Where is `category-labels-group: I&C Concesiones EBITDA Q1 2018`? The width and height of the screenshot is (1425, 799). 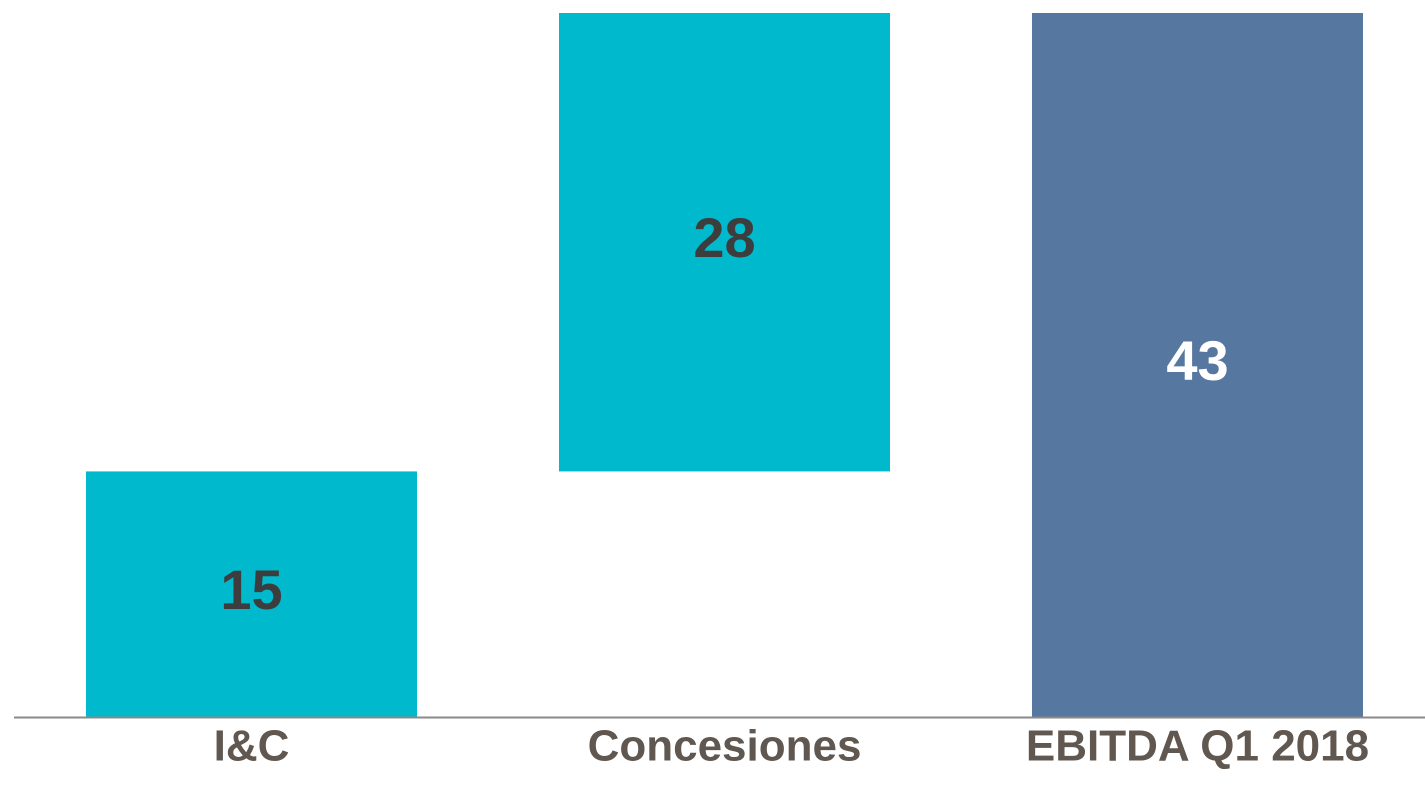 category-labels-group: I&C Concesiones EBITDA Q1 2018 is located at coordinates (791, 746).